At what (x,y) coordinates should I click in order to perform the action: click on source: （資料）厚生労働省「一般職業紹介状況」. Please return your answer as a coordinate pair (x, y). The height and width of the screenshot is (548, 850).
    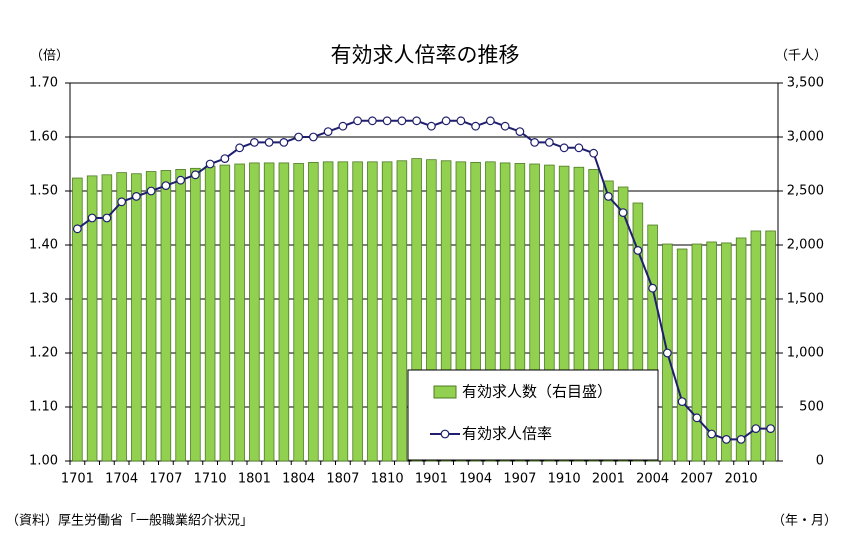
    Looking at the image, I should click on (129, 521).